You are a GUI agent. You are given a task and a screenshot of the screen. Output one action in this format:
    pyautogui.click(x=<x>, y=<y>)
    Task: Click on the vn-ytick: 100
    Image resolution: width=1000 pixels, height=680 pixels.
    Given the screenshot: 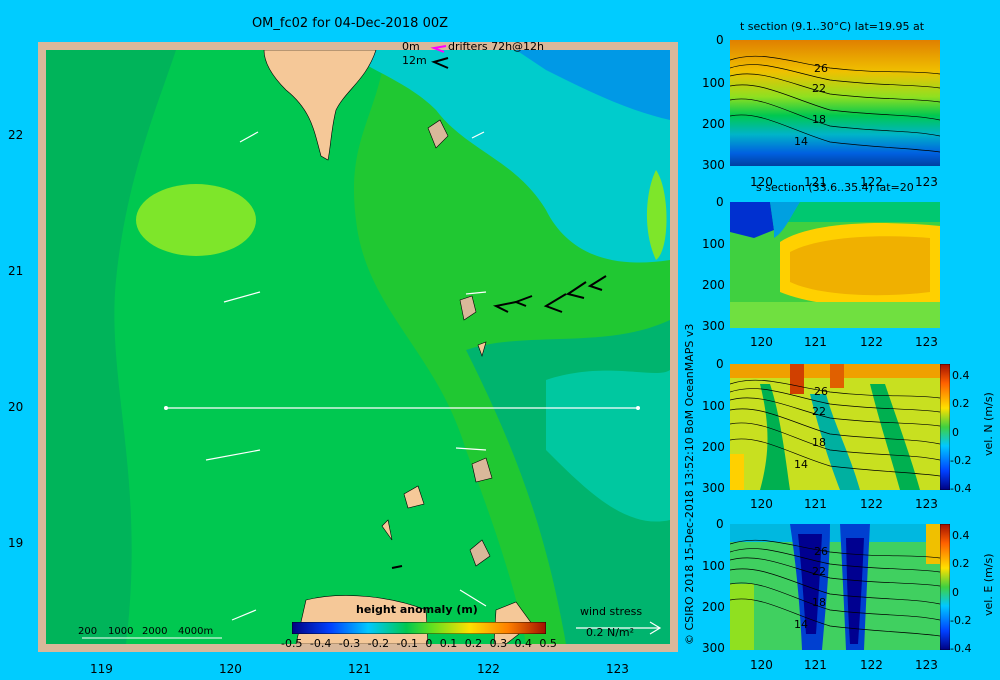 What is the action you would take?
    pyautogui.click(x=713, y=406)
    